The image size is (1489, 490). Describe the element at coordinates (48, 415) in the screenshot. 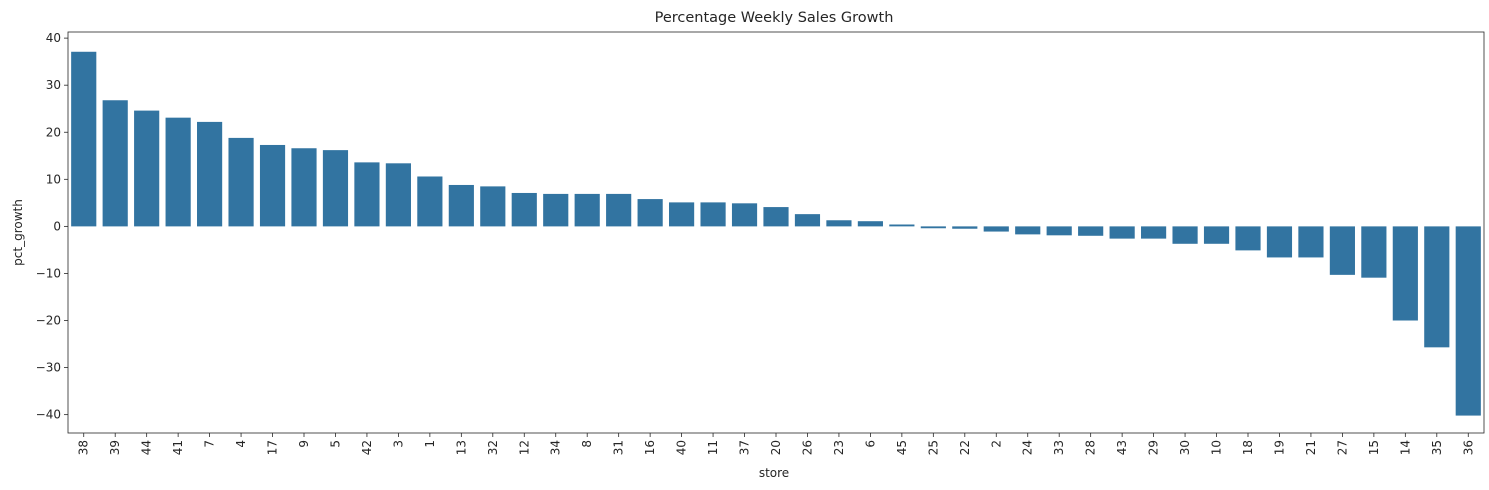

I see `y-tick-label: −40` at that location.